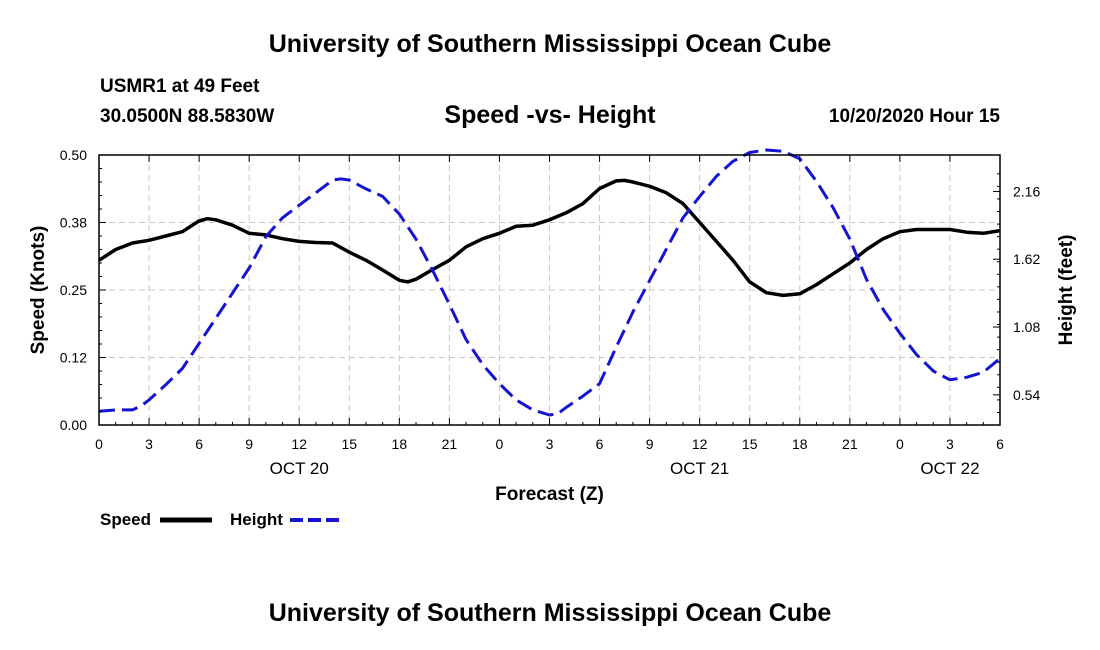 The image size is (1100, 650). Describe the element at coordinates (187, 116) in the screenshot. I see `coordinates-label: 30.0500N 88.5830W` at that location.